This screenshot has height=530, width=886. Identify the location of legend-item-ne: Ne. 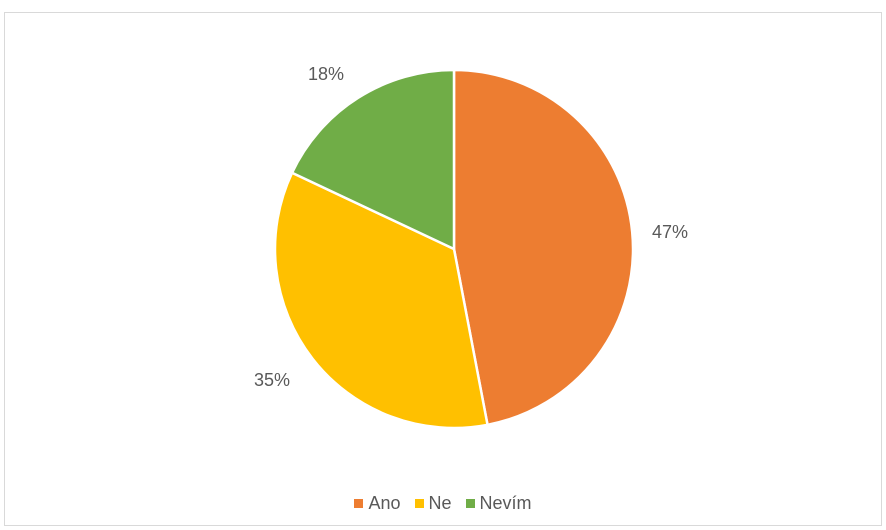
(433, 503).